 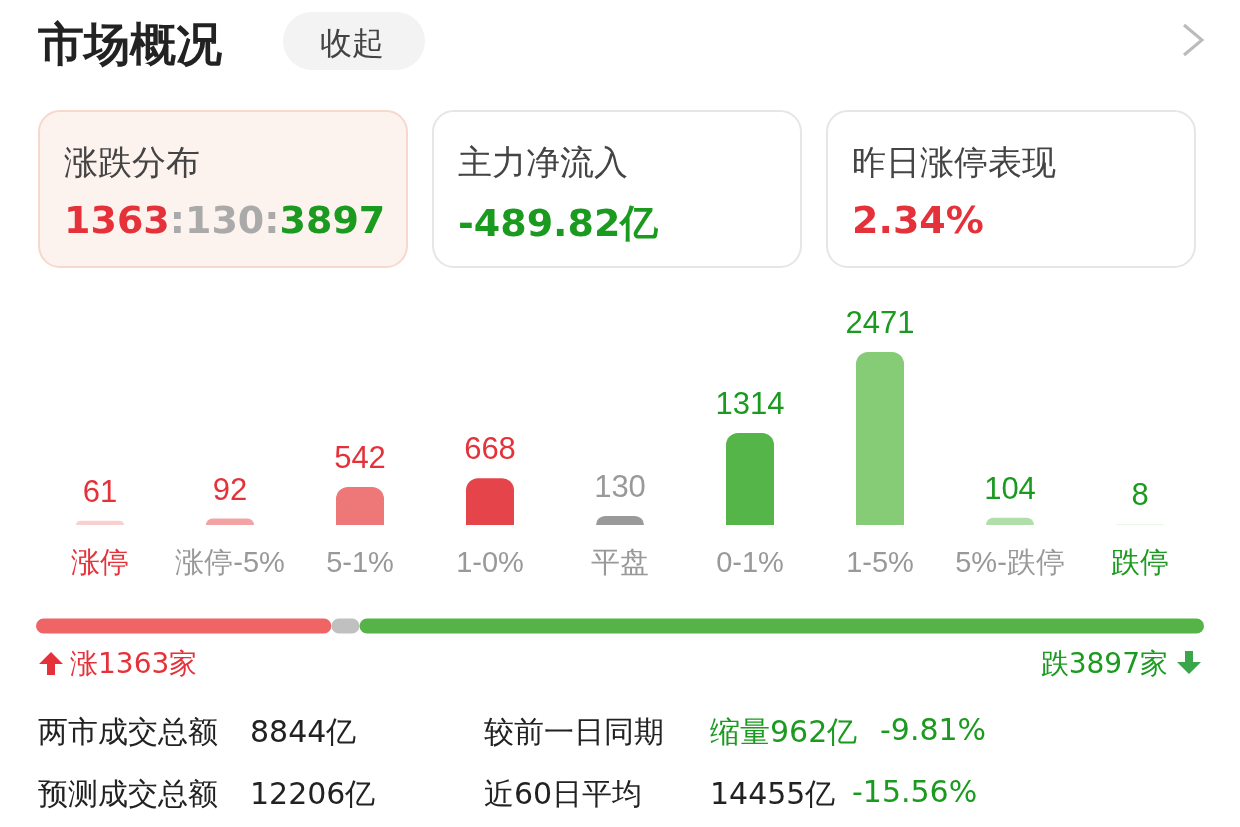 I want to click on data-label: 2471, so click(x=880, y=323).